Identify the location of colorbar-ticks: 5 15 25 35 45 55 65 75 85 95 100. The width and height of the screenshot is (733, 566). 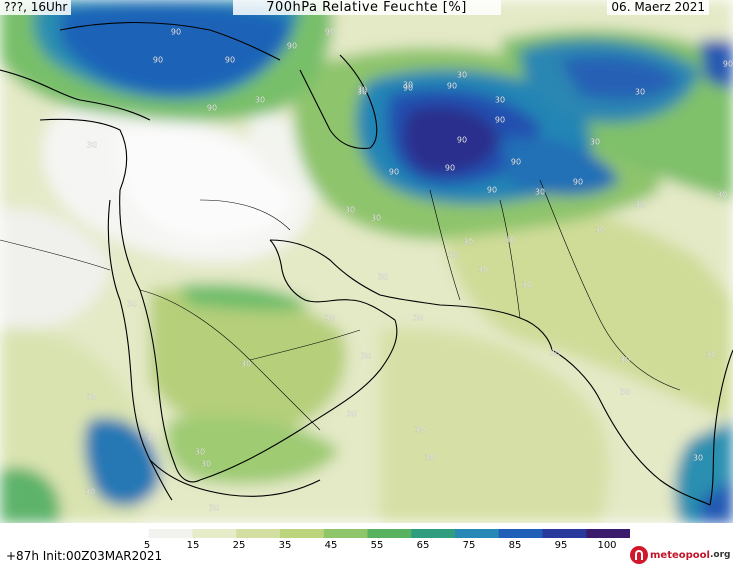
(366, 547).